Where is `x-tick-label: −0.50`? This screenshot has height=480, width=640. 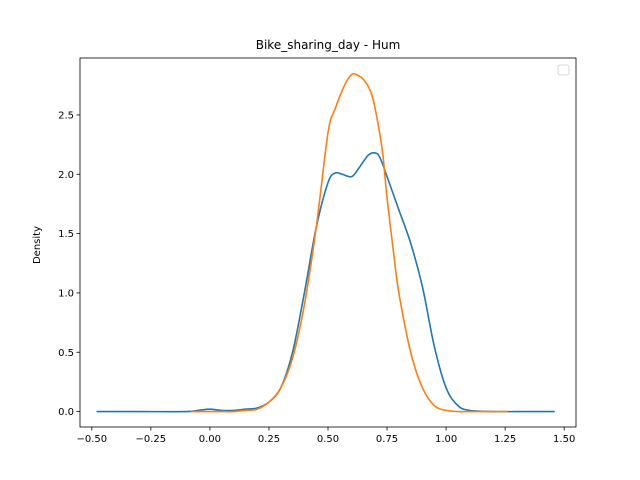 x-tick-label: −0.50 is located at coordinates (91, 439).